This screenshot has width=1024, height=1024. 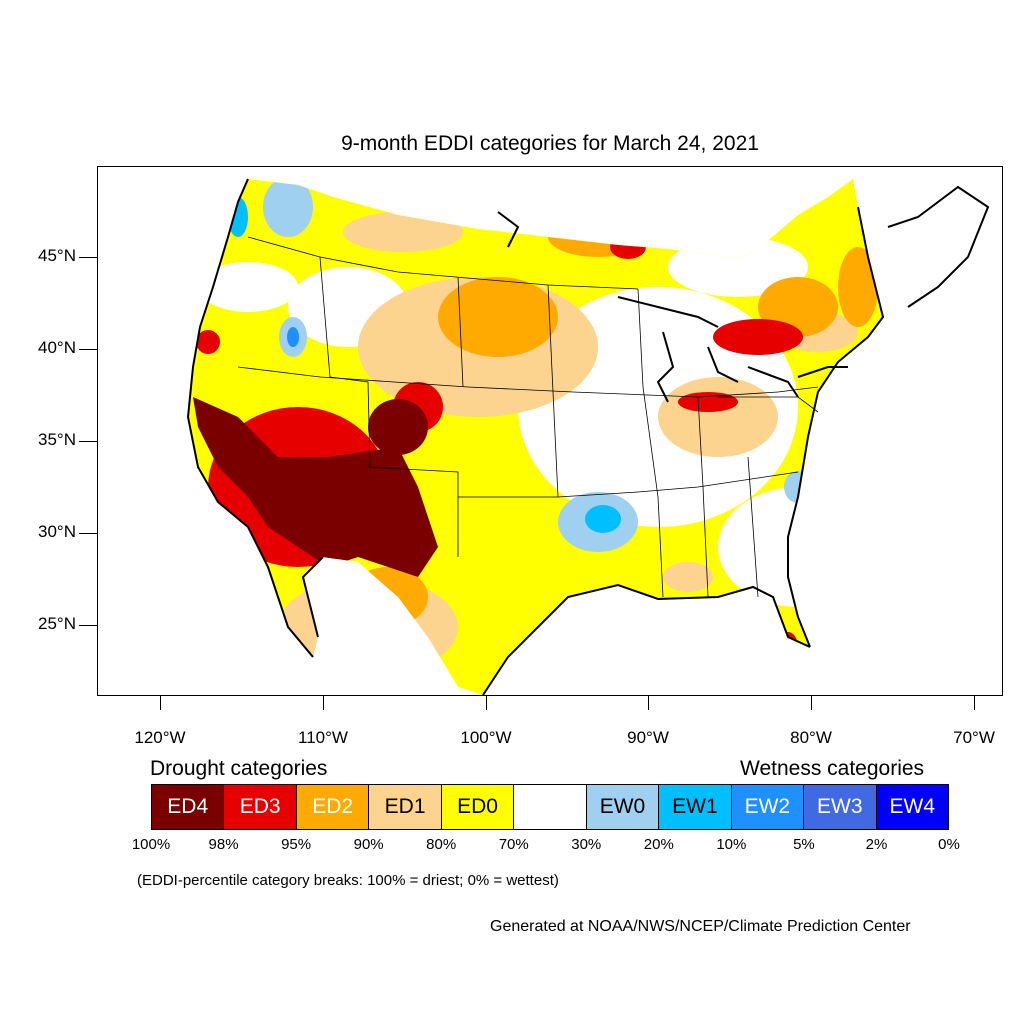 I want to click on lat-label-25: 25°N, so click(x=57, y=623).